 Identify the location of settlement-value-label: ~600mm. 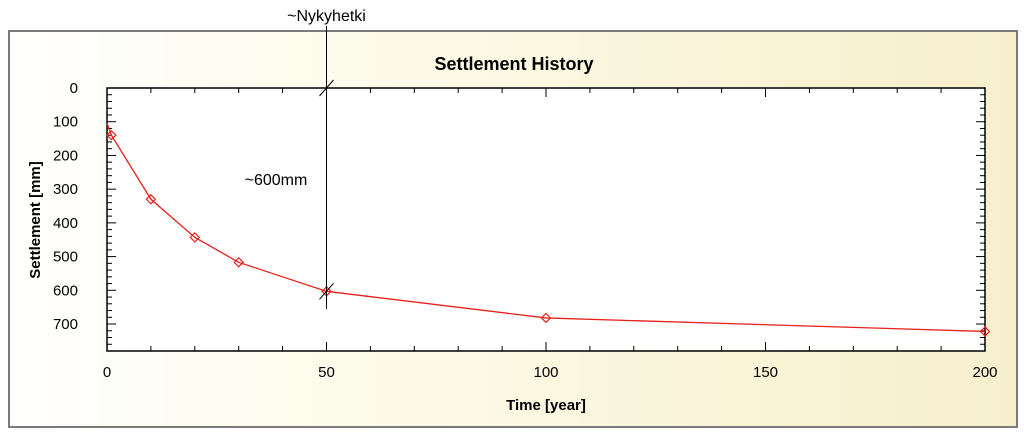
(276, 180).